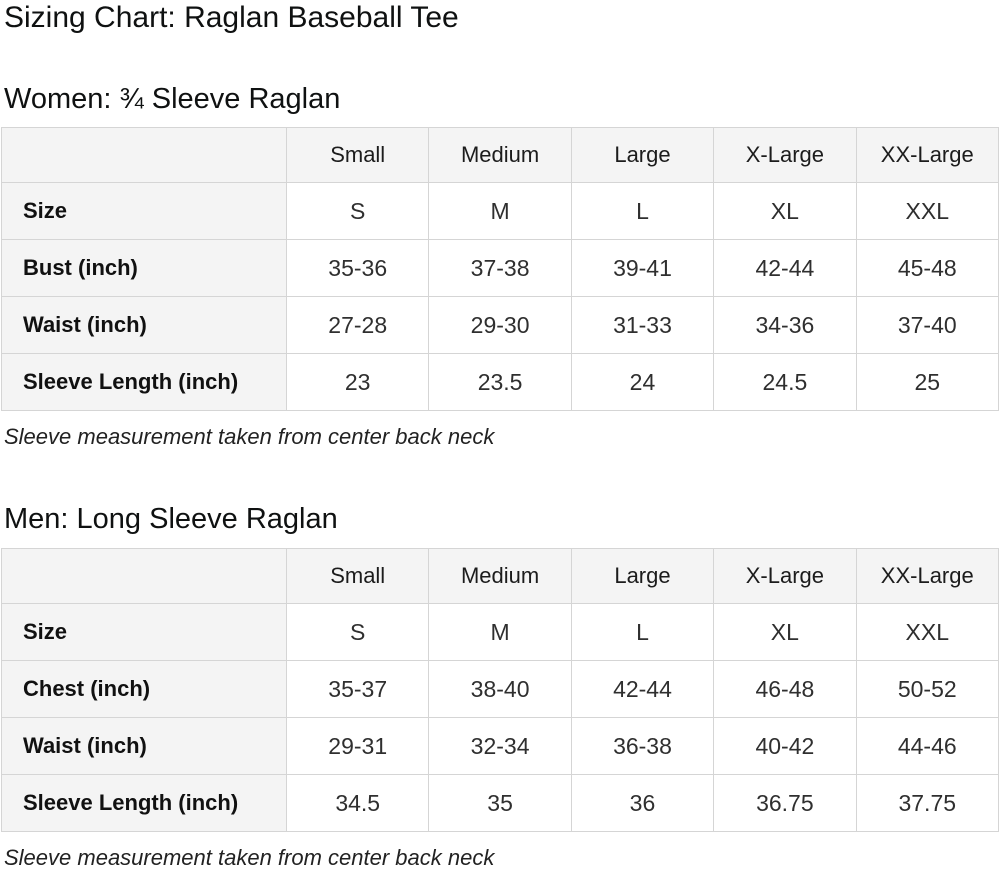  What do you see at coordinates (357, 382) in the screenshot?
I see `cell-value: 23` at bounding box center [357, 382].